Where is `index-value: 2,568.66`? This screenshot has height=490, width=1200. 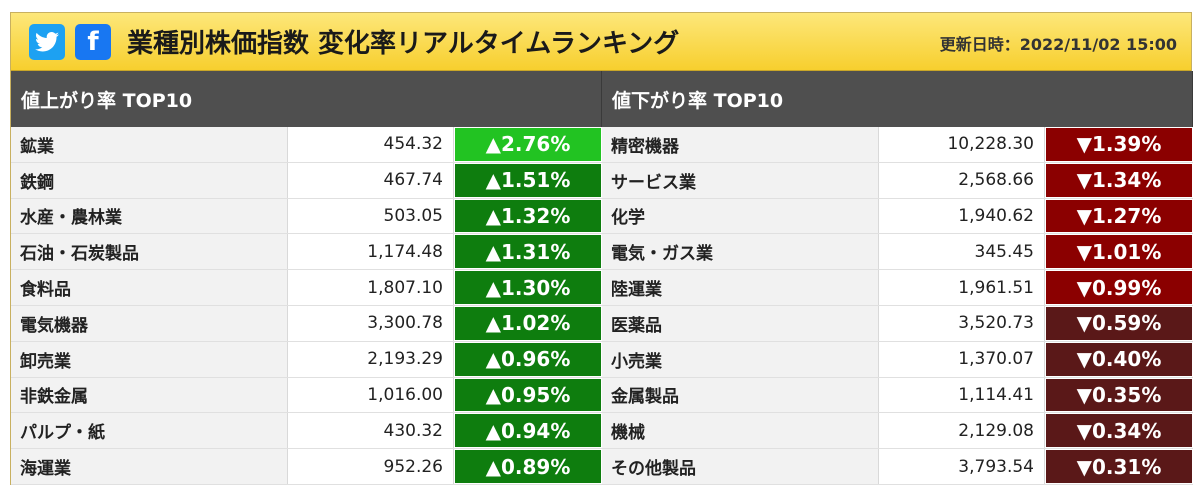
index-value: 2,568.66 is located at coordinates (962, 180).